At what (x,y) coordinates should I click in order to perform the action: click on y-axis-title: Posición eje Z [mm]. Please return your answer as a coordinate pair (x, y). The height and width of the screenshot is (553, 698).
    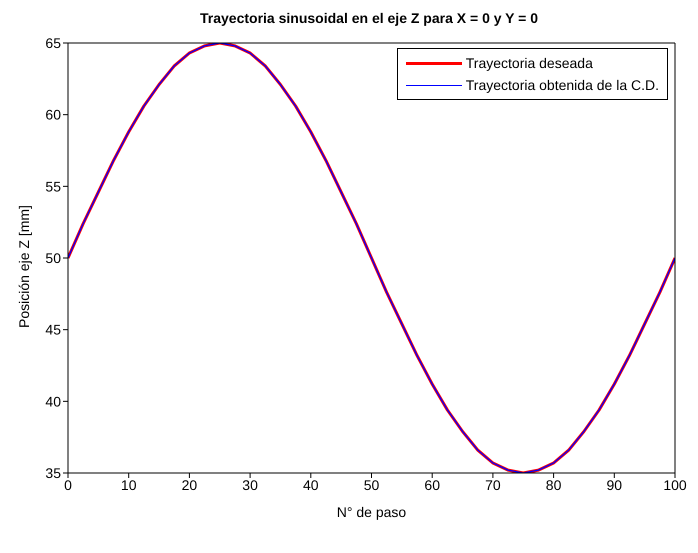
    Looking at the image, I should click on (24, 266).